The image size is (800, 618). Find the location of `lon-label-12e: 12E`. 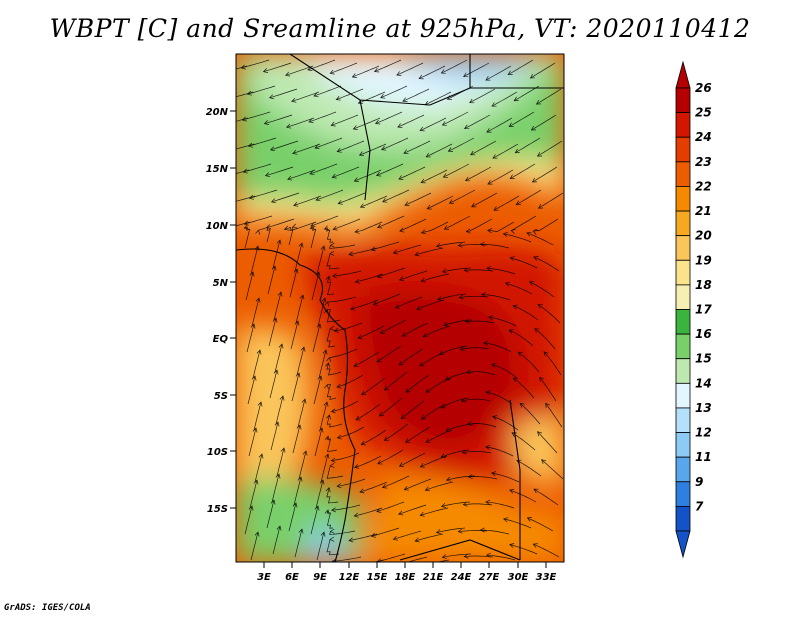

lon-label-12e: 12E is located at coordinates (349, 577).